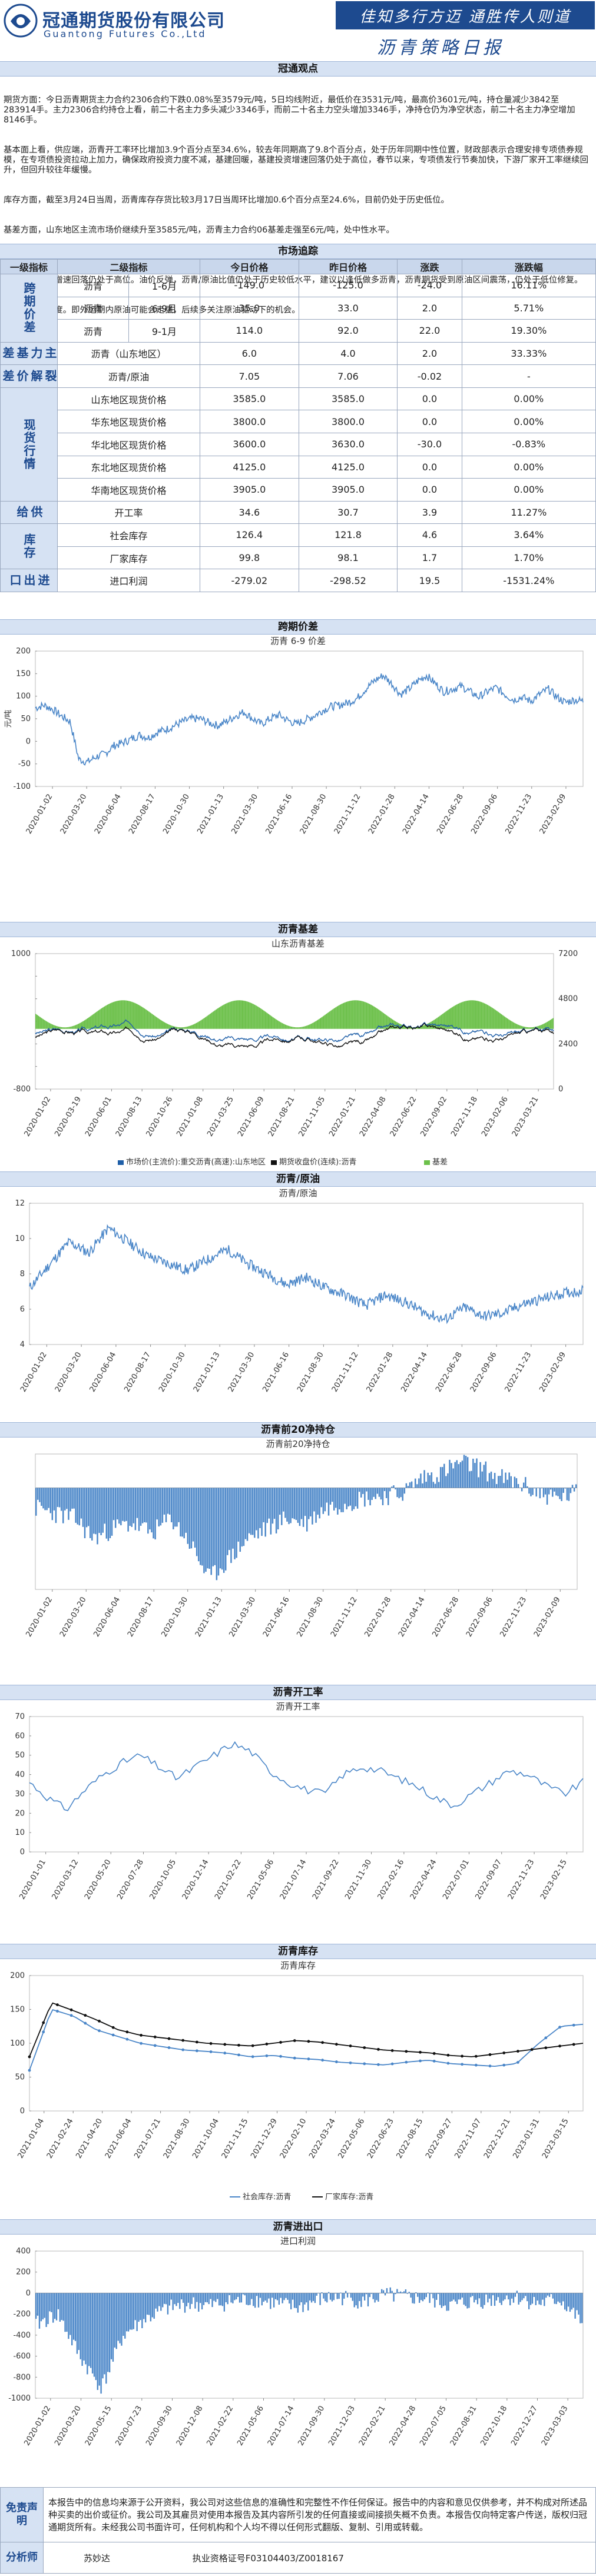 This screenshot has width=596, height=2576. I want to click on x-tick-label: 2022-11-23, so click(521, 1879).